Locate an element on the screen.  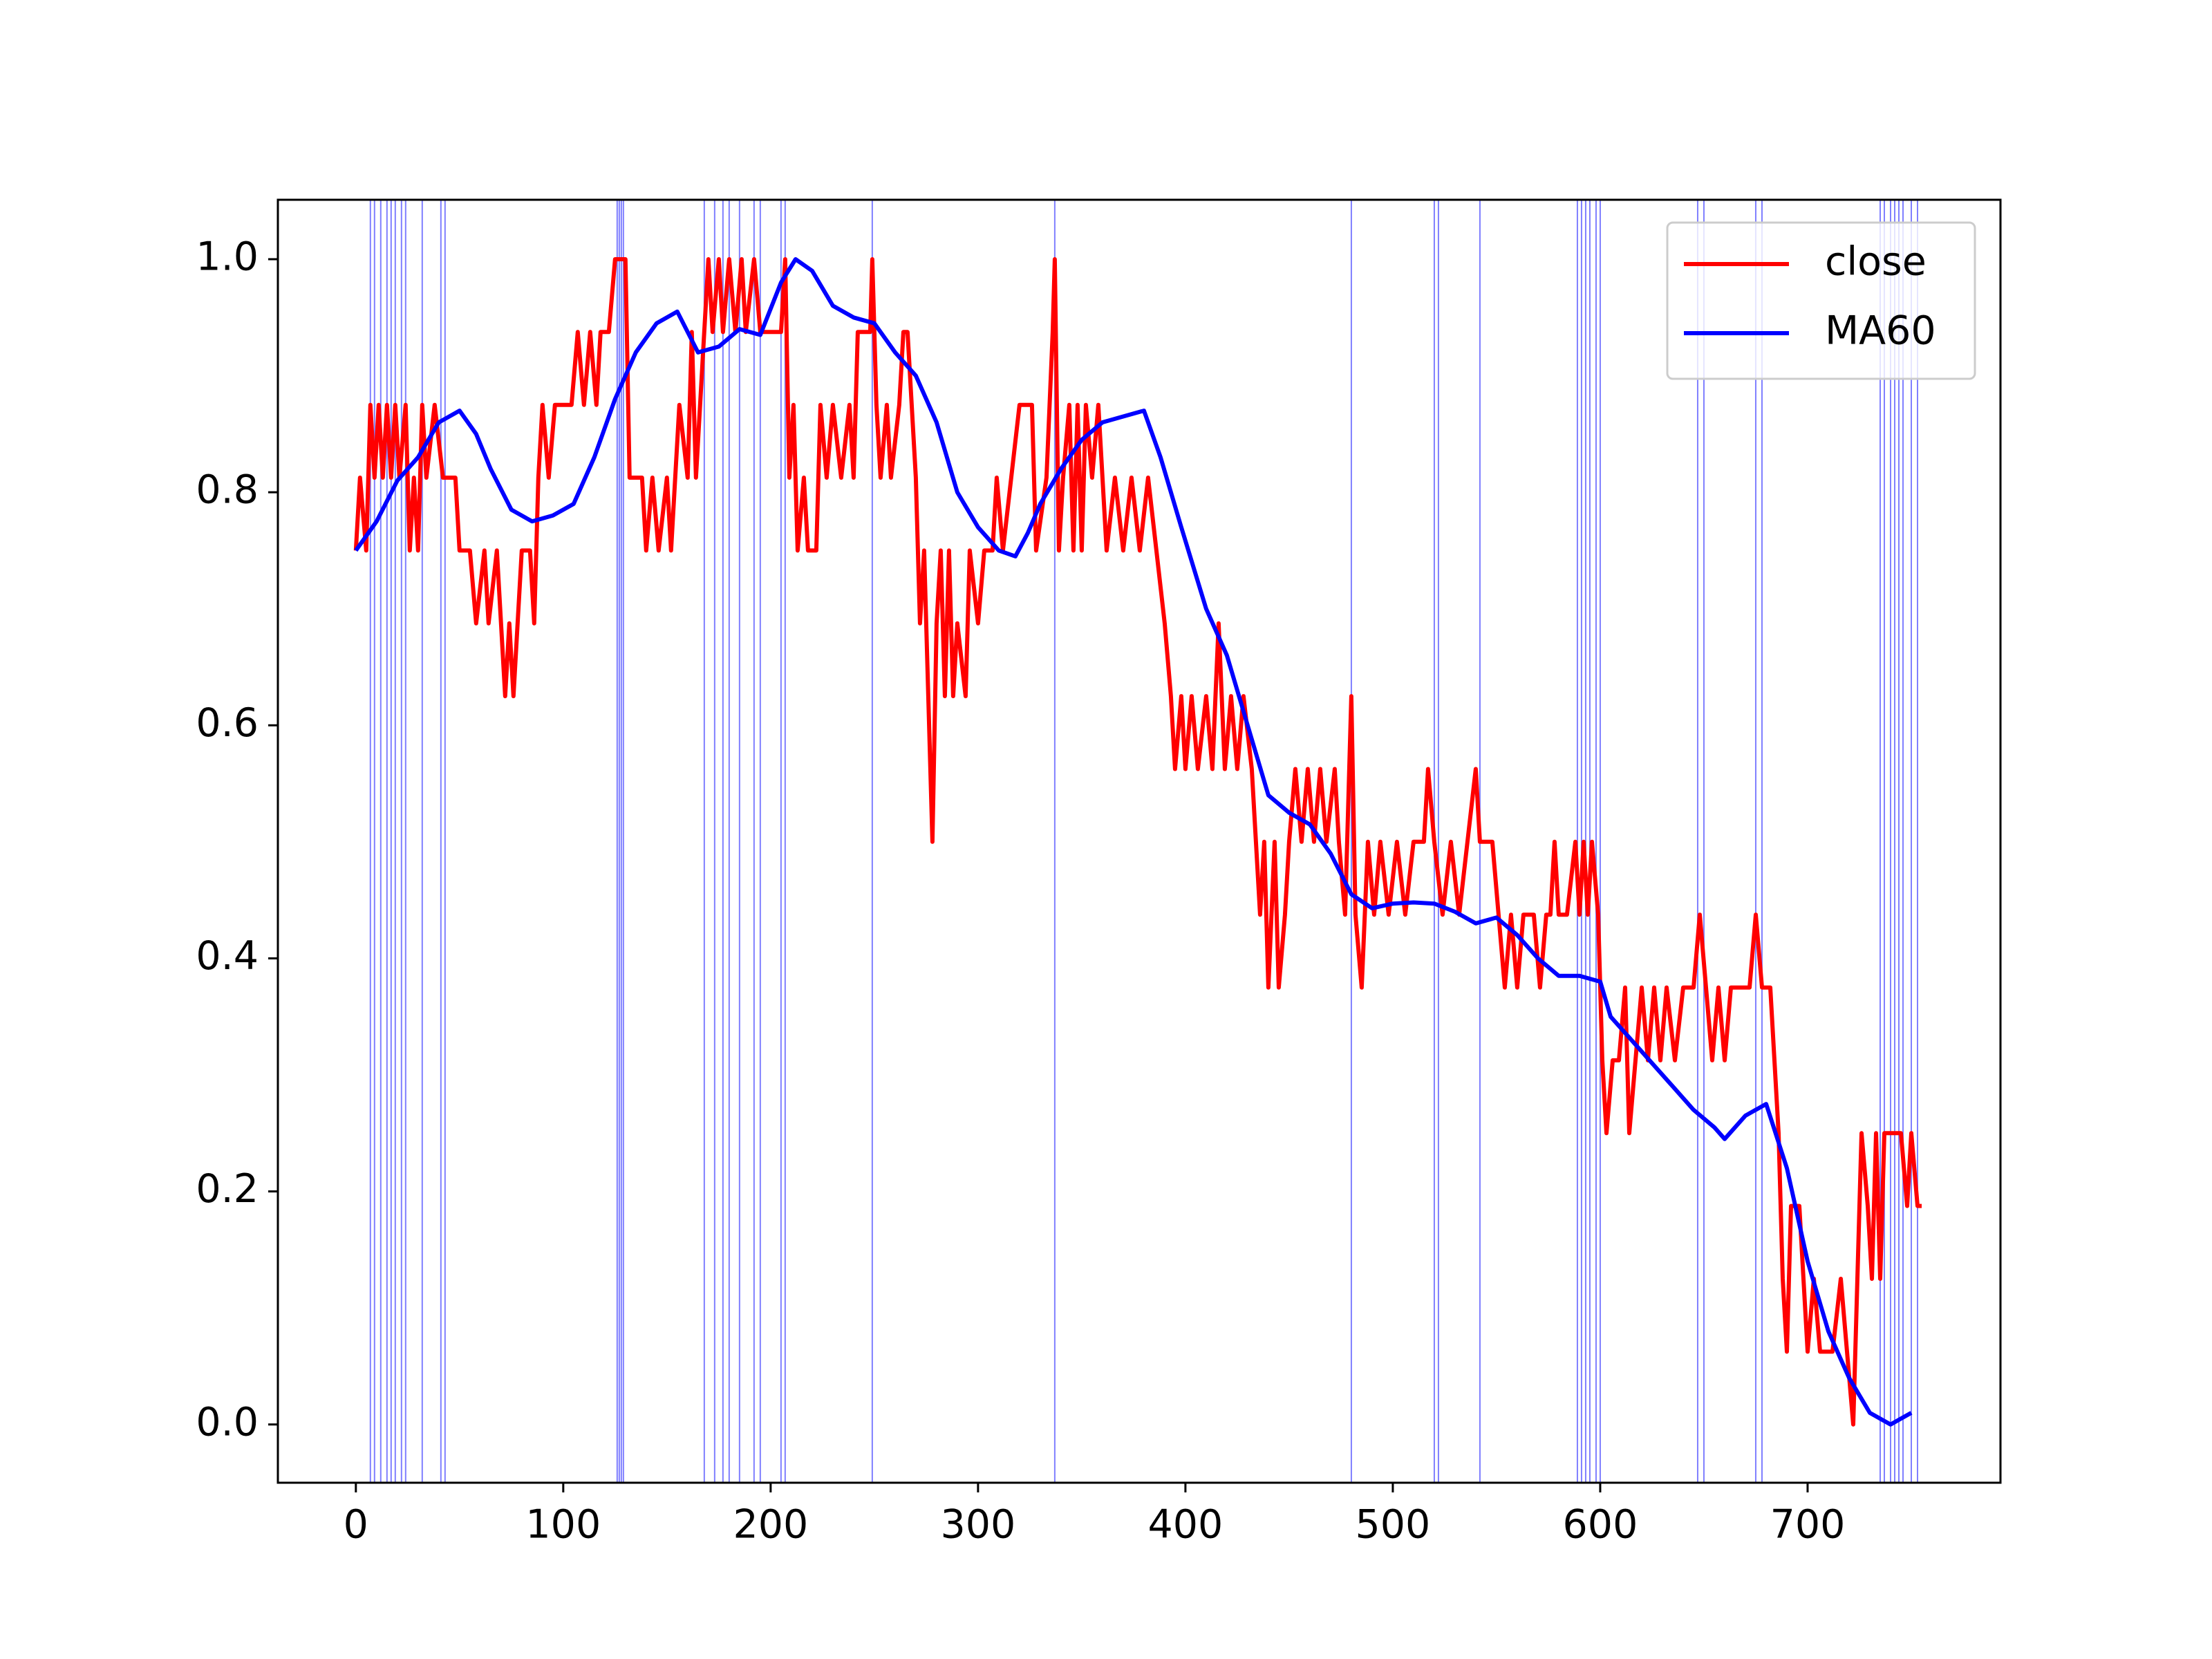
x-tick-label: 500 is located at coordinates (1393, 1525).